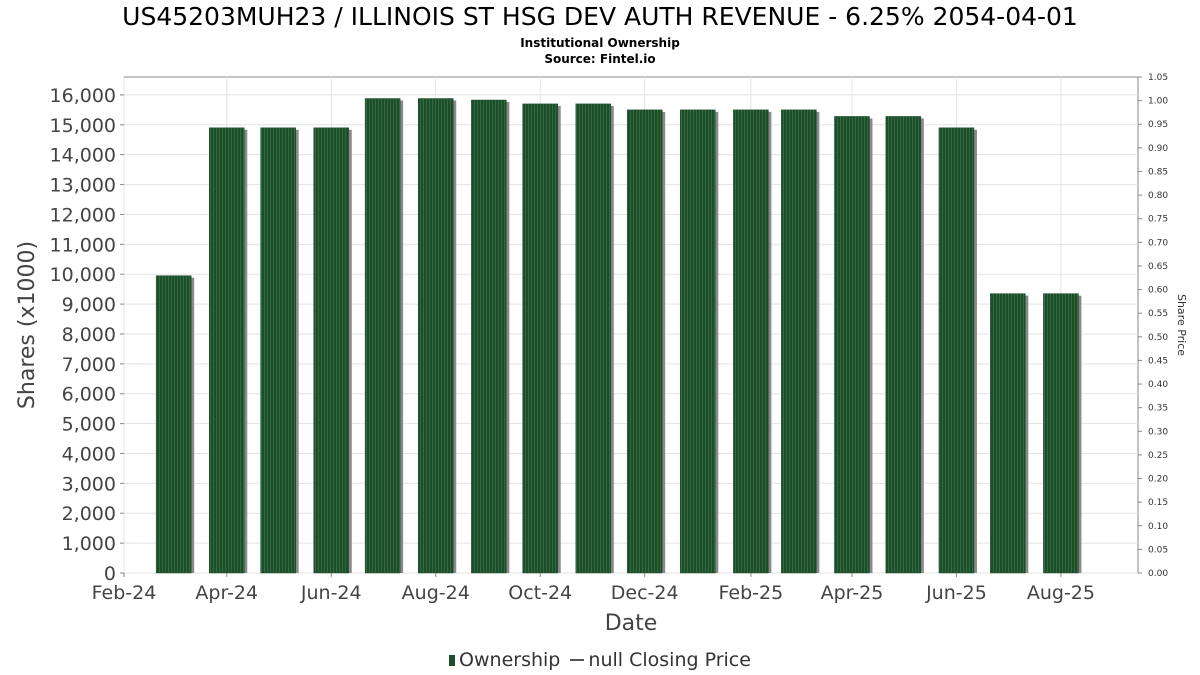  What do you see at coordinates (83, 126) in the screenshot?
I see `y-tick-label: 15,000` at bounding box center [83, 126].